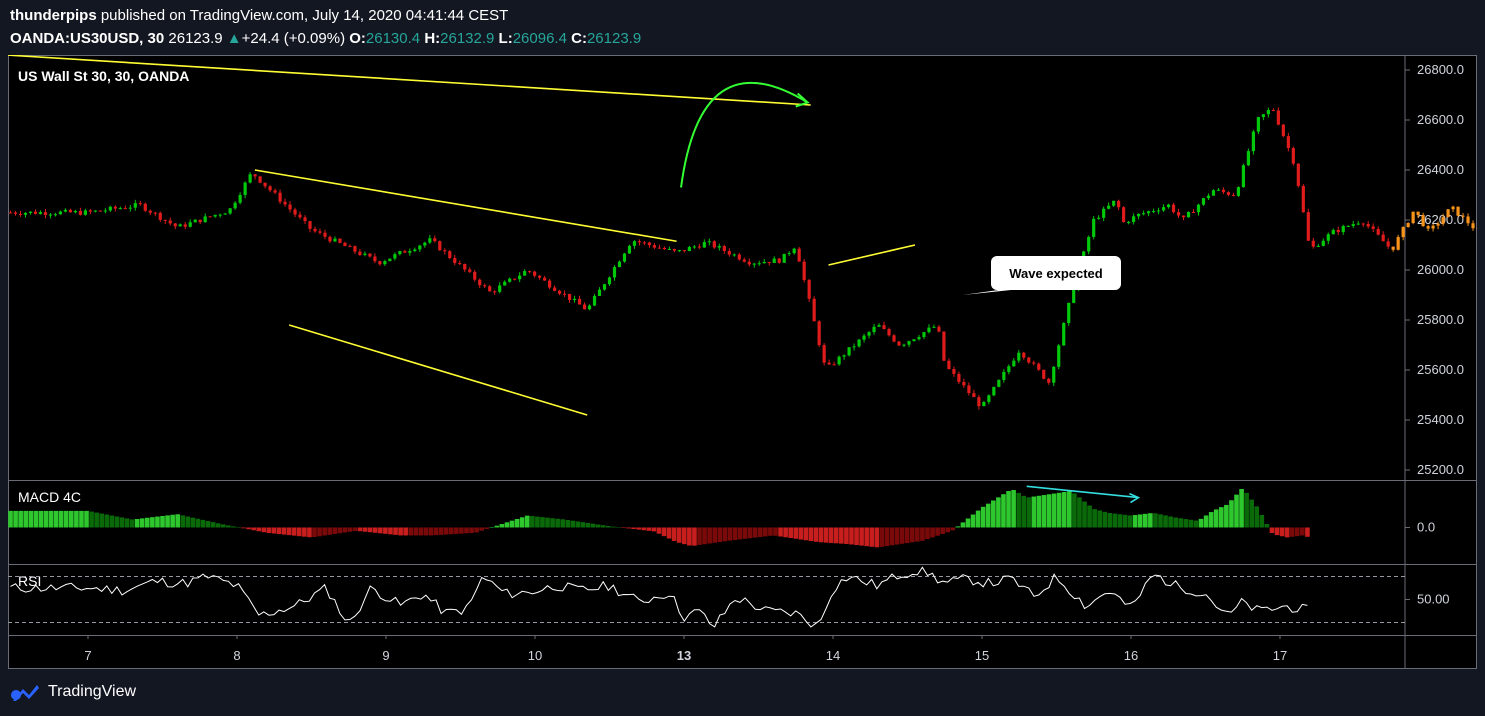  Describe the element at coordinates (26, 692) in the screenshot. I see `tradingview-logo-icon` at that location.